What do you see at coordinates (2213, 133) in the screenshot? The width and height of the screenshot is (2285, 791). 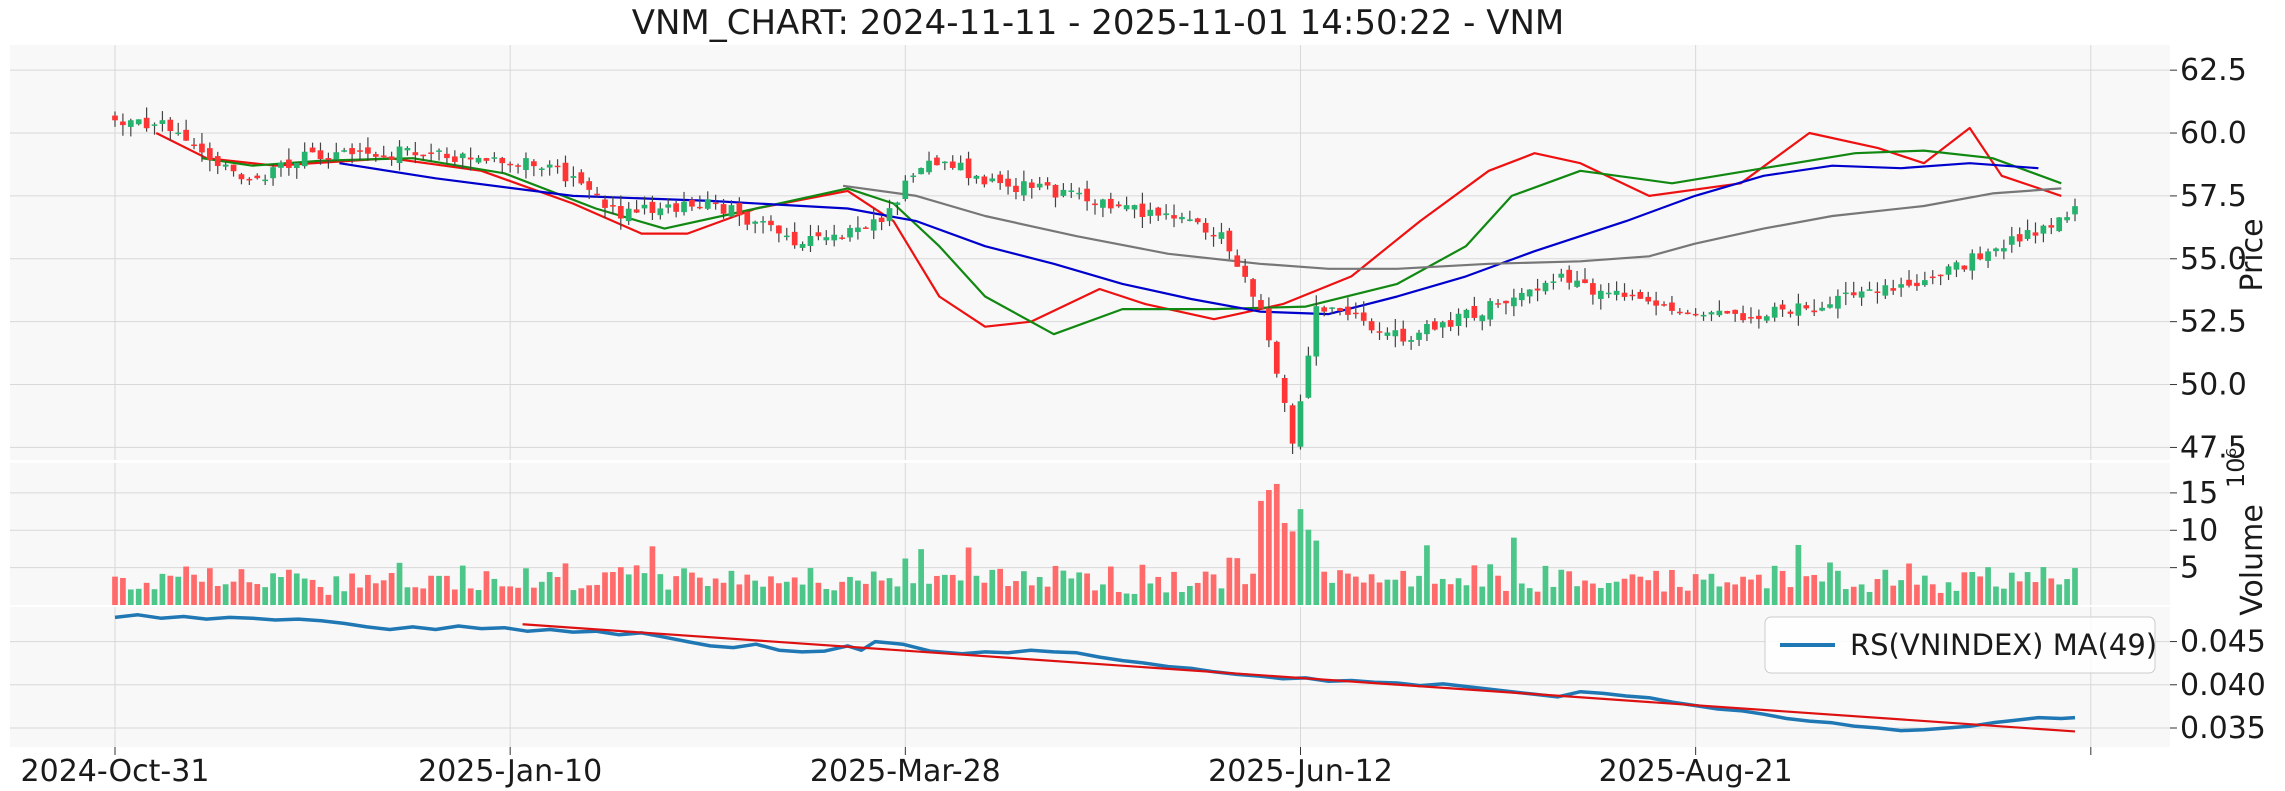 I see `y-tick-label: 60.0` at bounding box center [2213, 133].